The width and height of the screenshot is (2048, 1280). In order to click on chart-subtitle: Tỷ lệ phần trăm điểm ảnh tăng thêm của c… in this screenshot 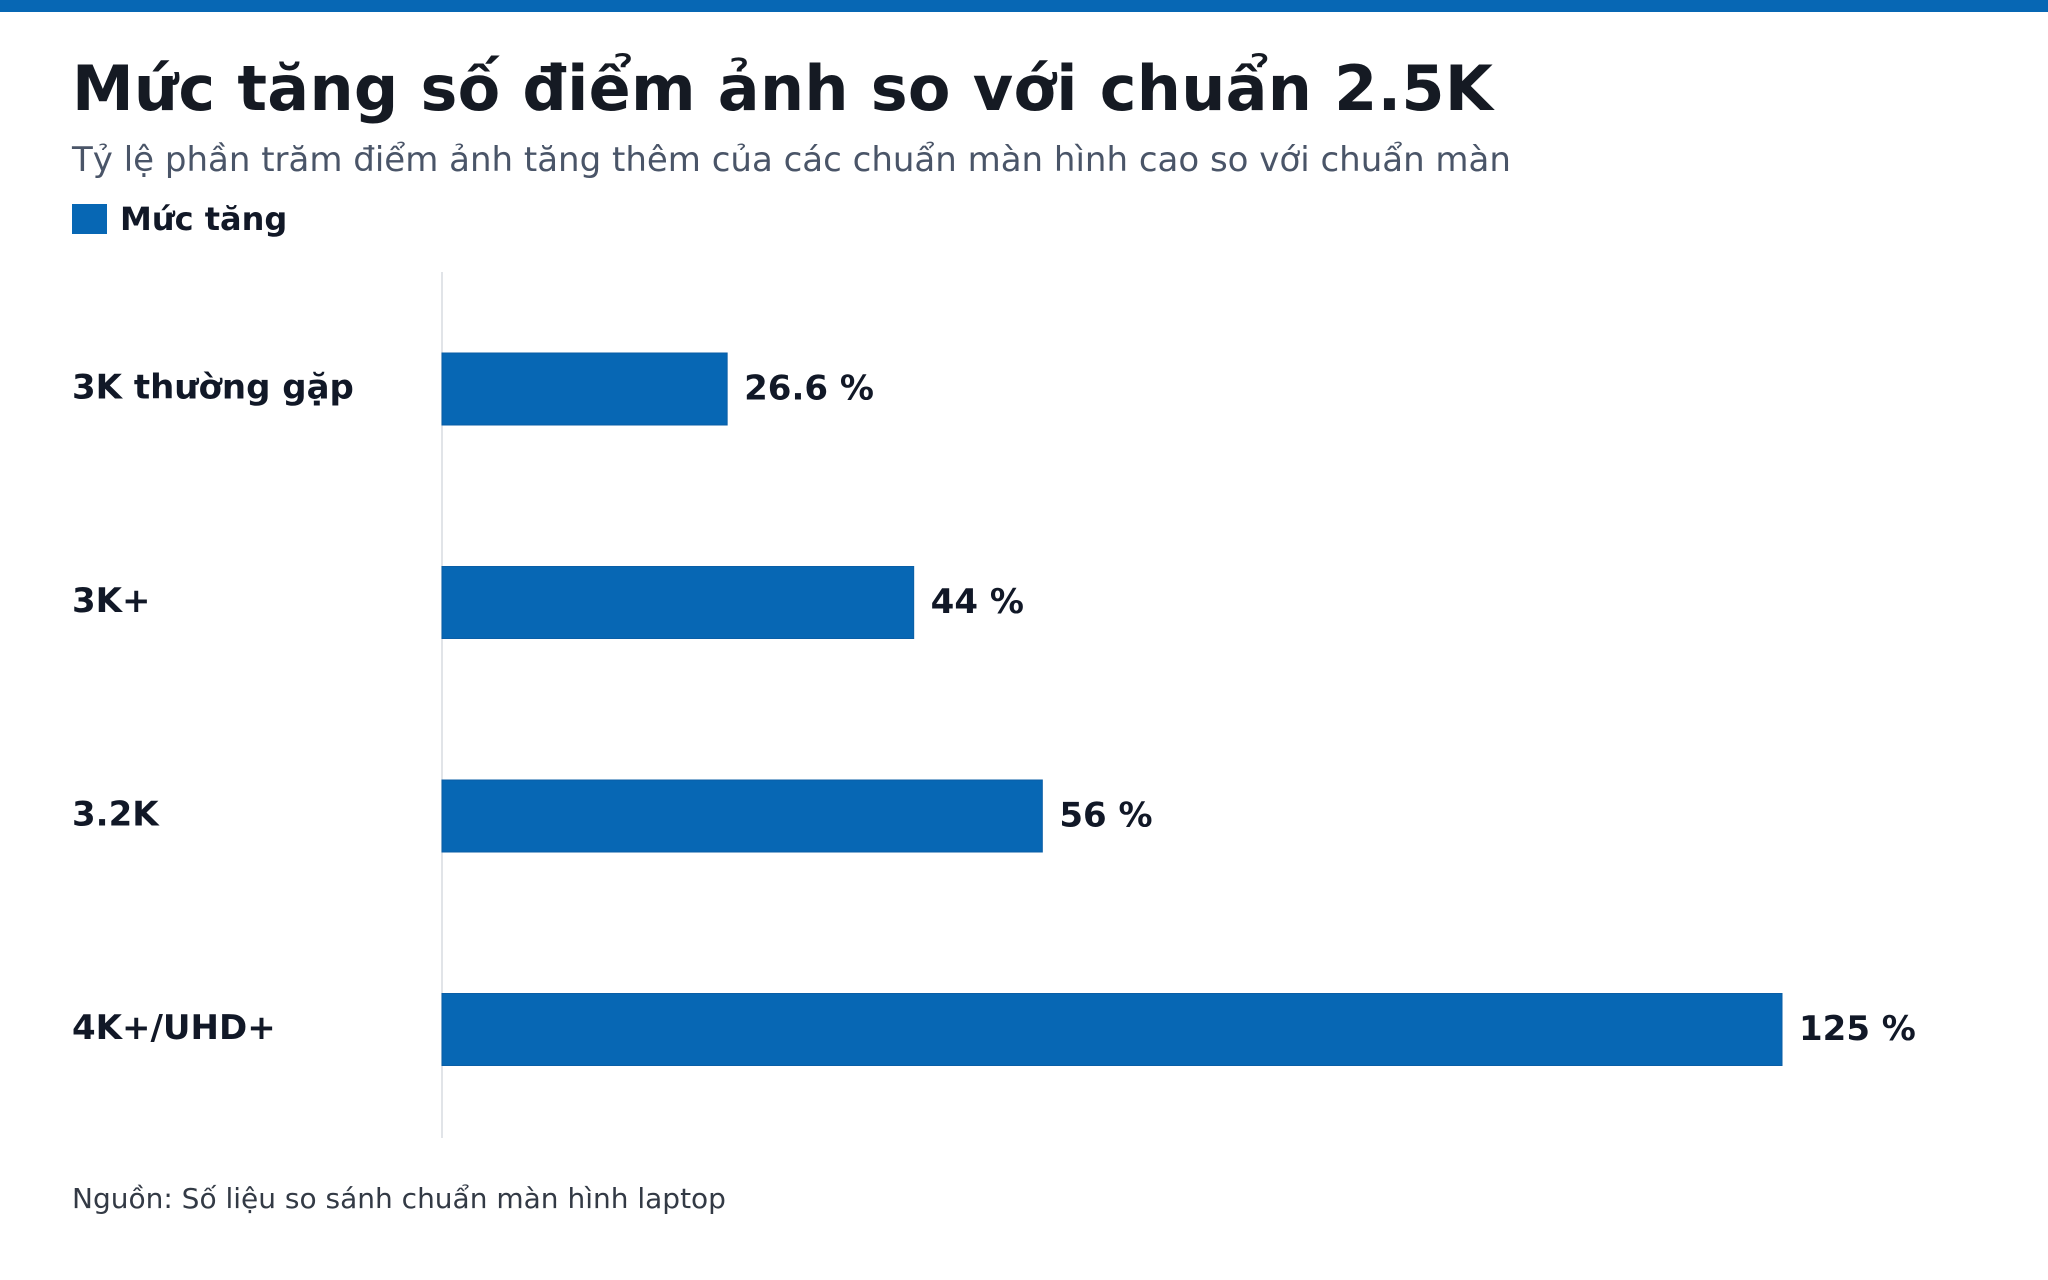, I will do `click(791, 160)`.